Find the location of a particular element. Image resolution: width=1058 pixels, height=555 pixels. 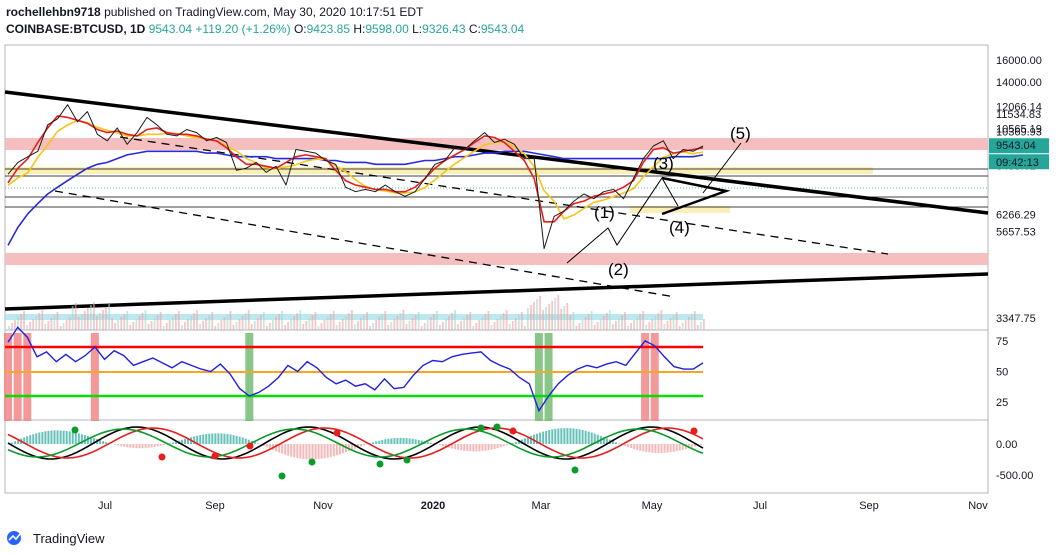

price-tick-label: 10369.93 is located at coordinates (1019, 133).